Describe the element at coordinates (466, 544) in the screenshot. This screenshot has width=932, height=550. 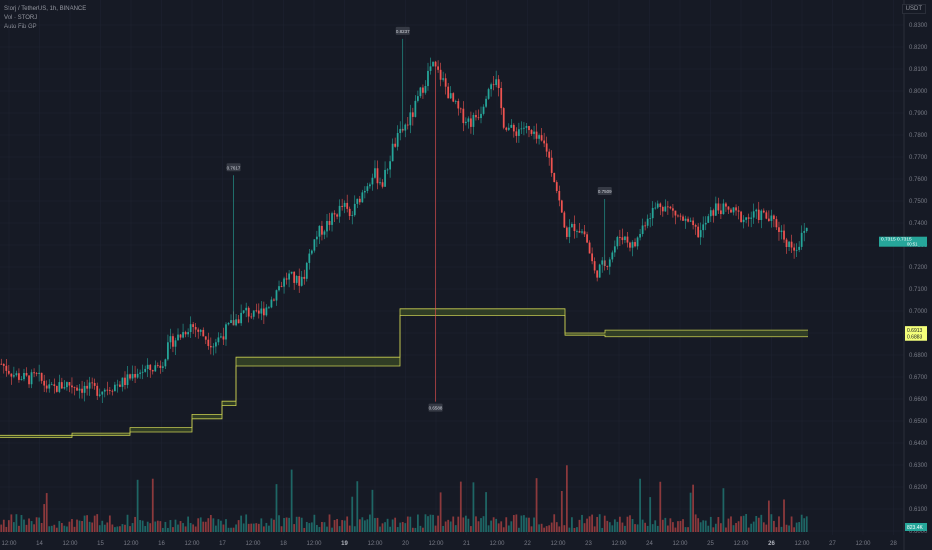
I see `time-tick: 21` at that location.